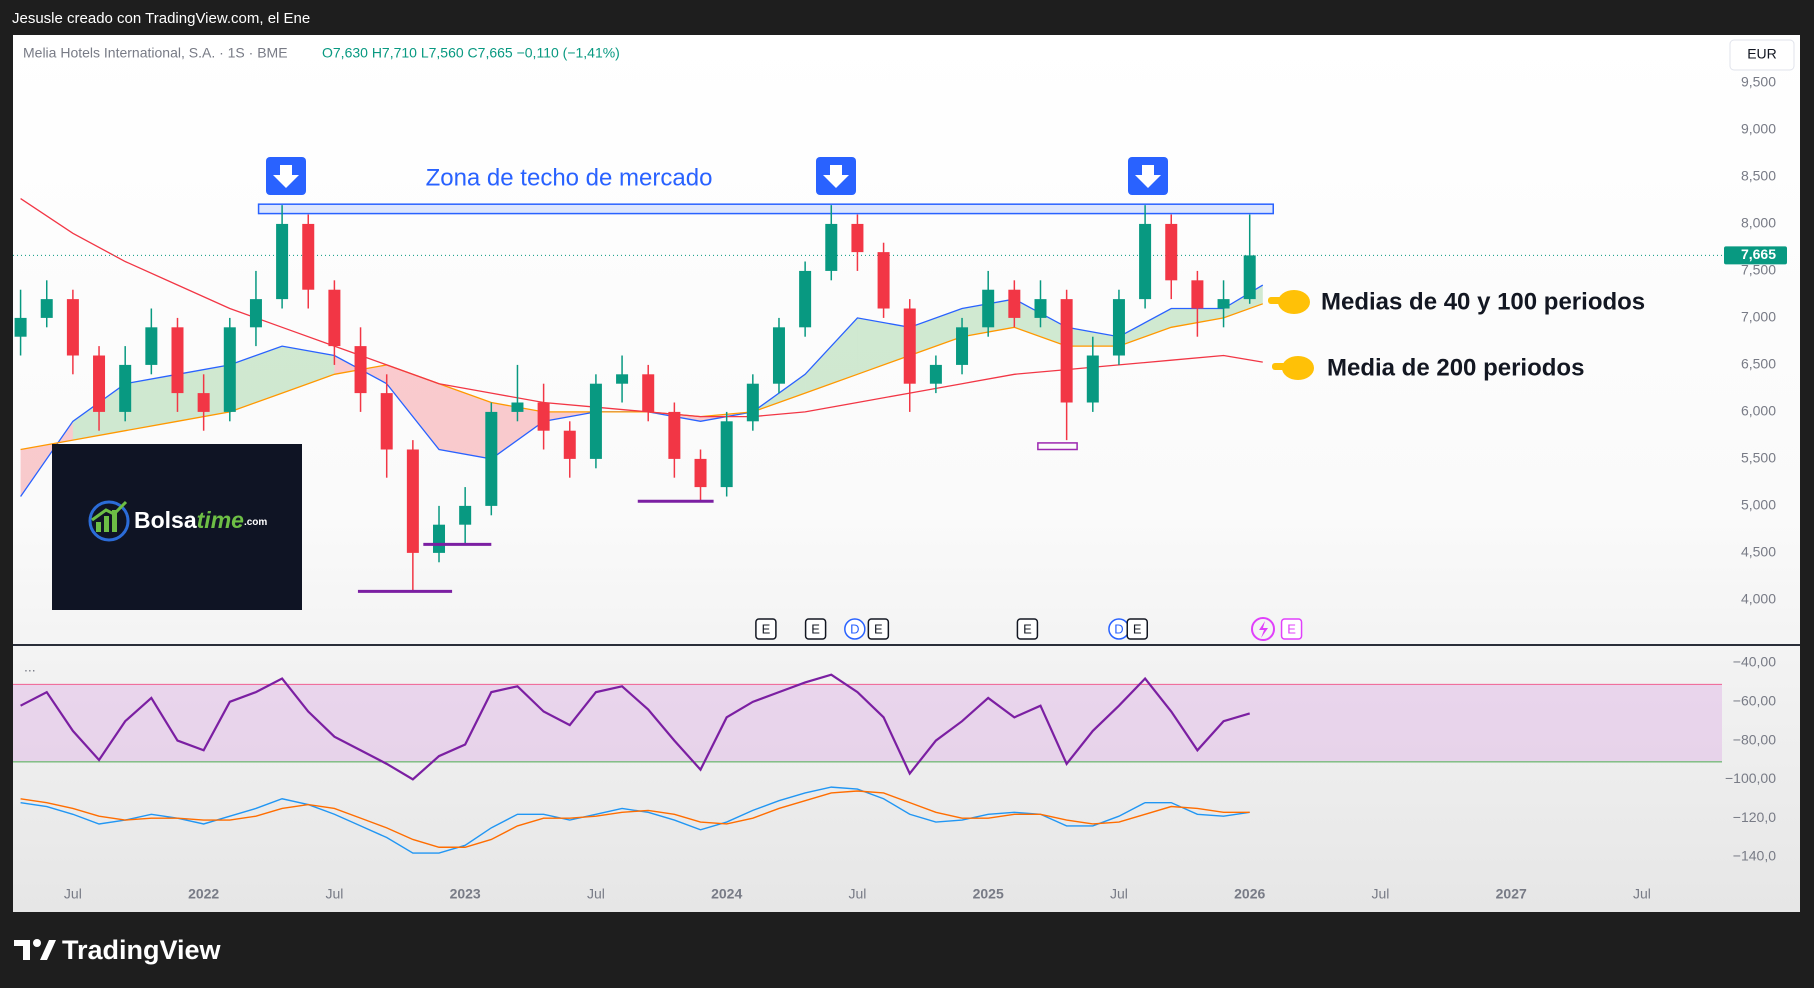  Describe the element at coordinates (1057, 446) in the screenshot. I see `low-box` at that location.